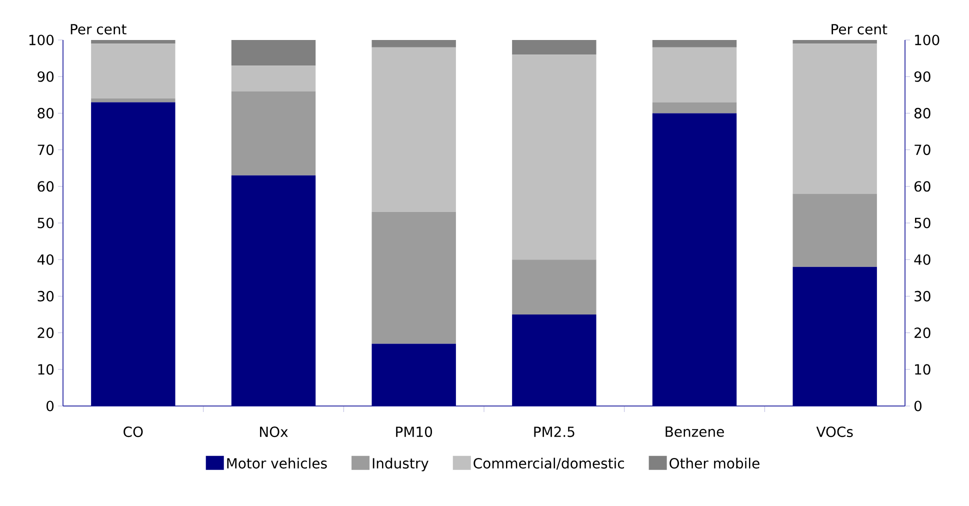  What do you see at coordinates (41, 40) in the screenshot?
I see `y2-tick-label: 100` at bounding box center [41, 40].